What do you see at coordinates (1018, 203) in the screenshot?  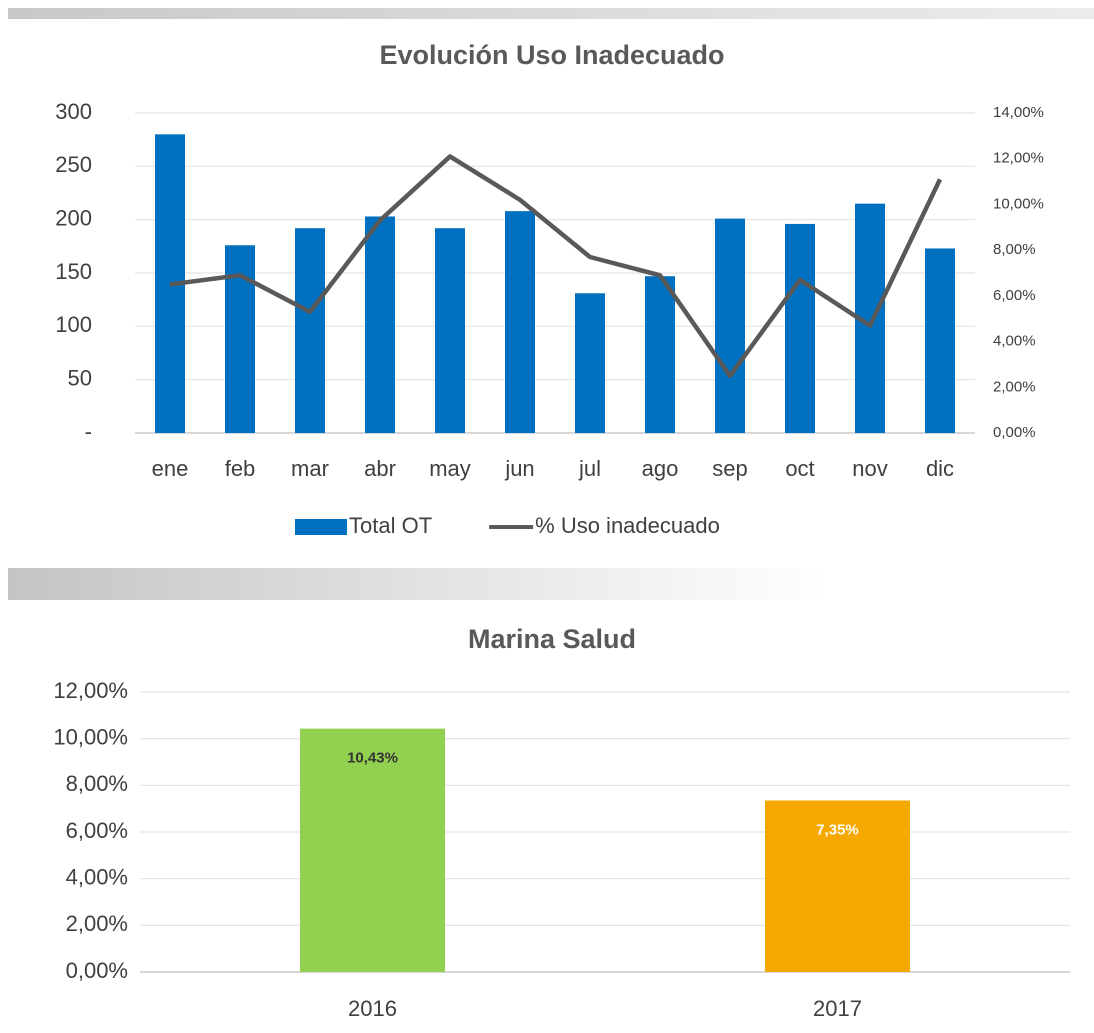 I see `y2-tick-label: 10,00%` at bounding box center [1018, 203].